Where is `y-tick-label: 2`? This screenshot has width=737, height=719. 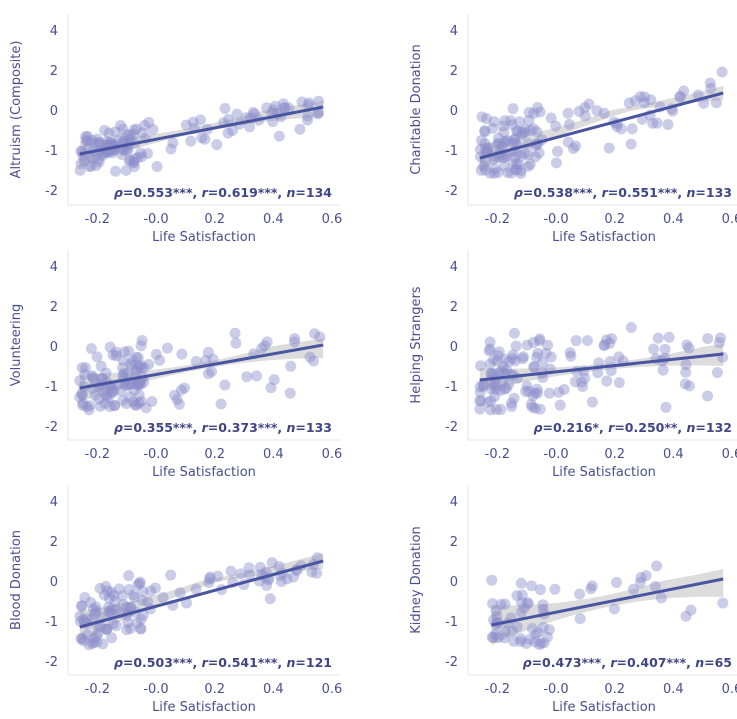
y-tick-label: 2 is located at coordinates (454, 71).